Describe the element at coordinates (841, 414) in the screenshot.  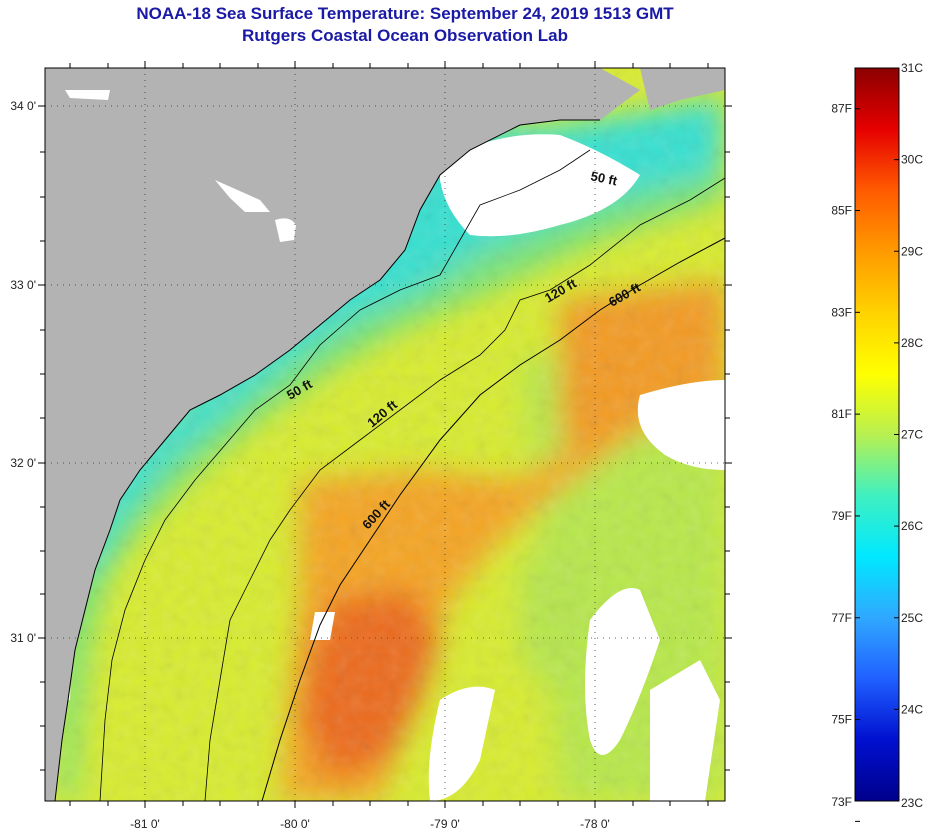
I see `fahrenheit-label: 81F` at that location.